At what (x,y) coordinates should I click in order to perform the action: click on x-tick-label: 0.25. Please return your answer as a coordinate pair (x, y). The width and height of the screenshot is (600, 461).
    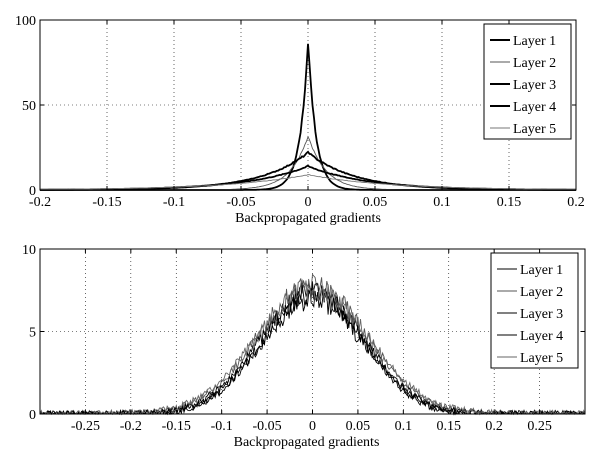
    Looking at the image, I should click on (539, 426).